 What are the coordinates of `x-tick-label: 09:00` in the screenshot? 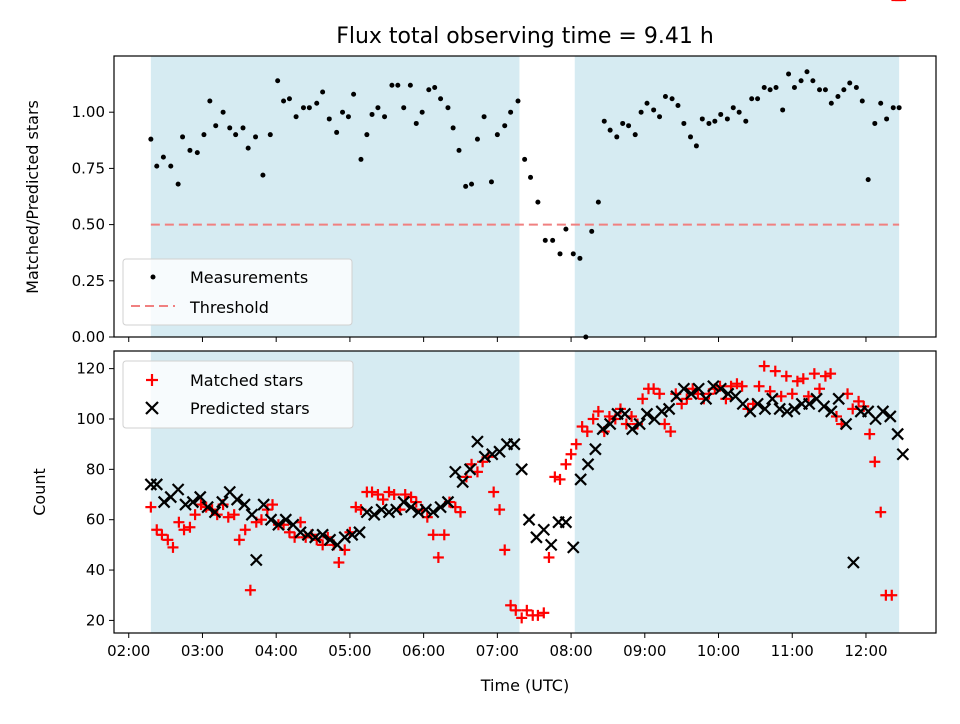 It's located at (644, 651).